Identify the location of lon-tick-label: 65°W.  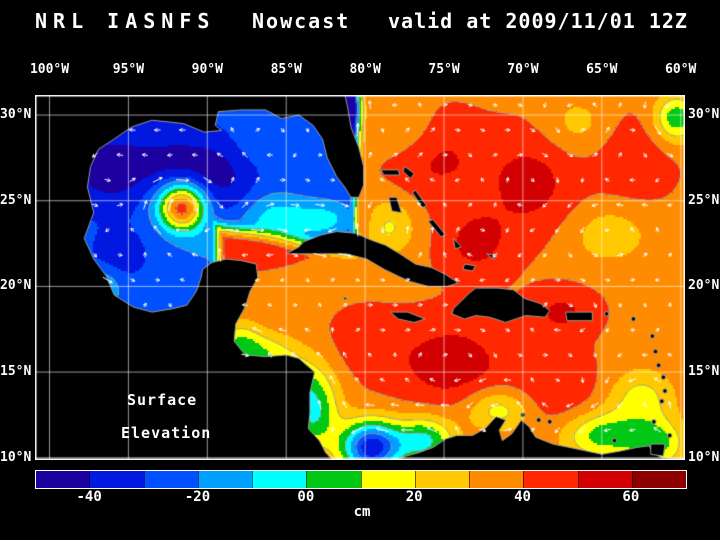
(602, 69).